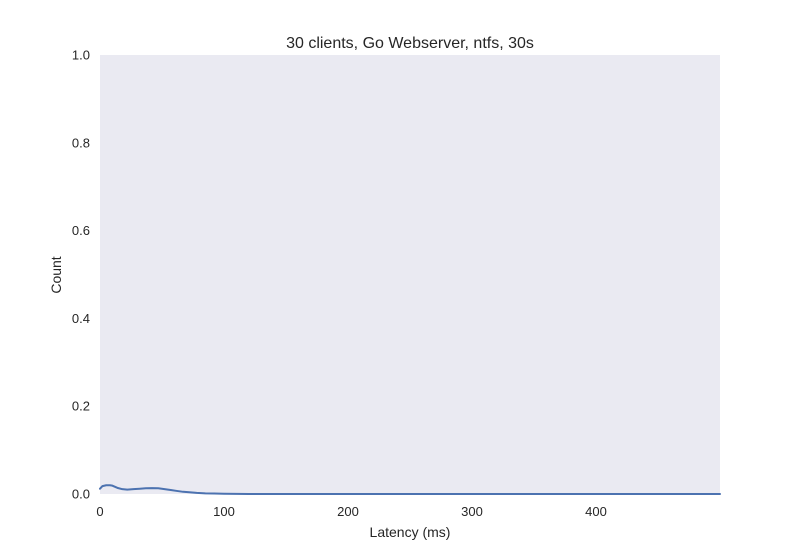 The image size is (800, 550). Describe the element at coordinates (56, 274) in the screenshot. I see `y-axis-label: Count` at that location.